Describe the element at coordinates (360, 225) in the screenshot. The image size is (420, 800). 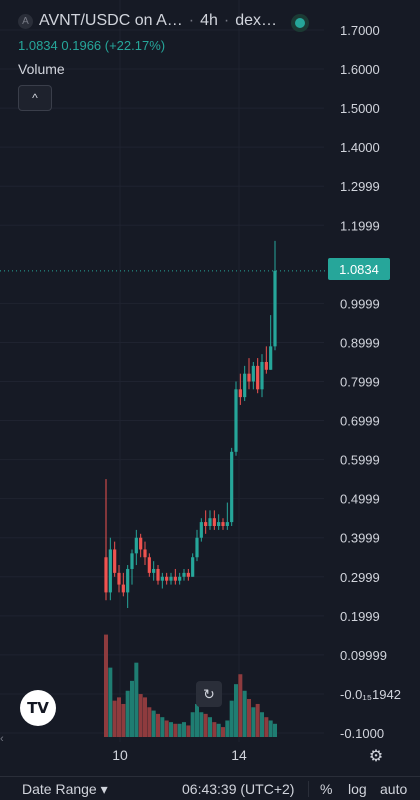
I see `y-tick-label: 1.1999` at that location.